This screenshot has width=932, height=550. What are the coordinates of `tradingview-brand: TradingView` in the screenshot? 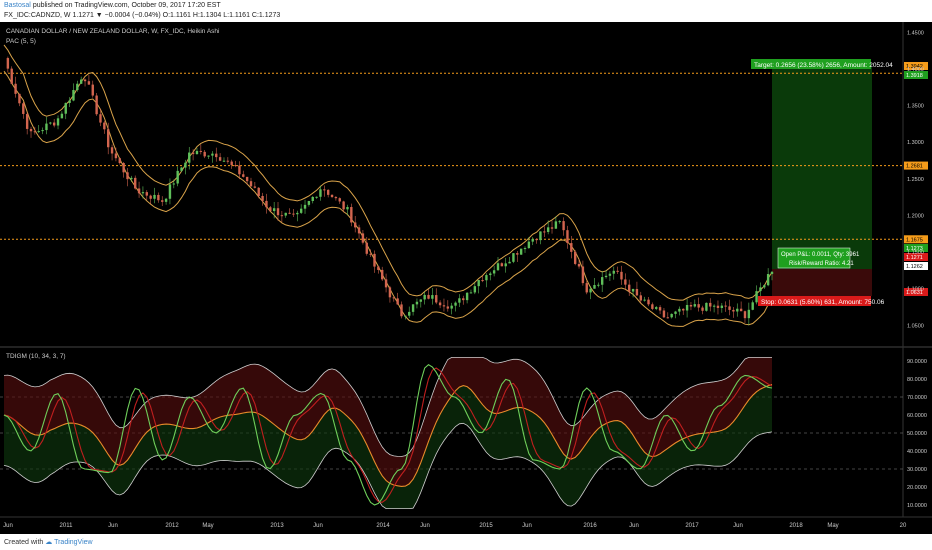 It's located at (73, 542).